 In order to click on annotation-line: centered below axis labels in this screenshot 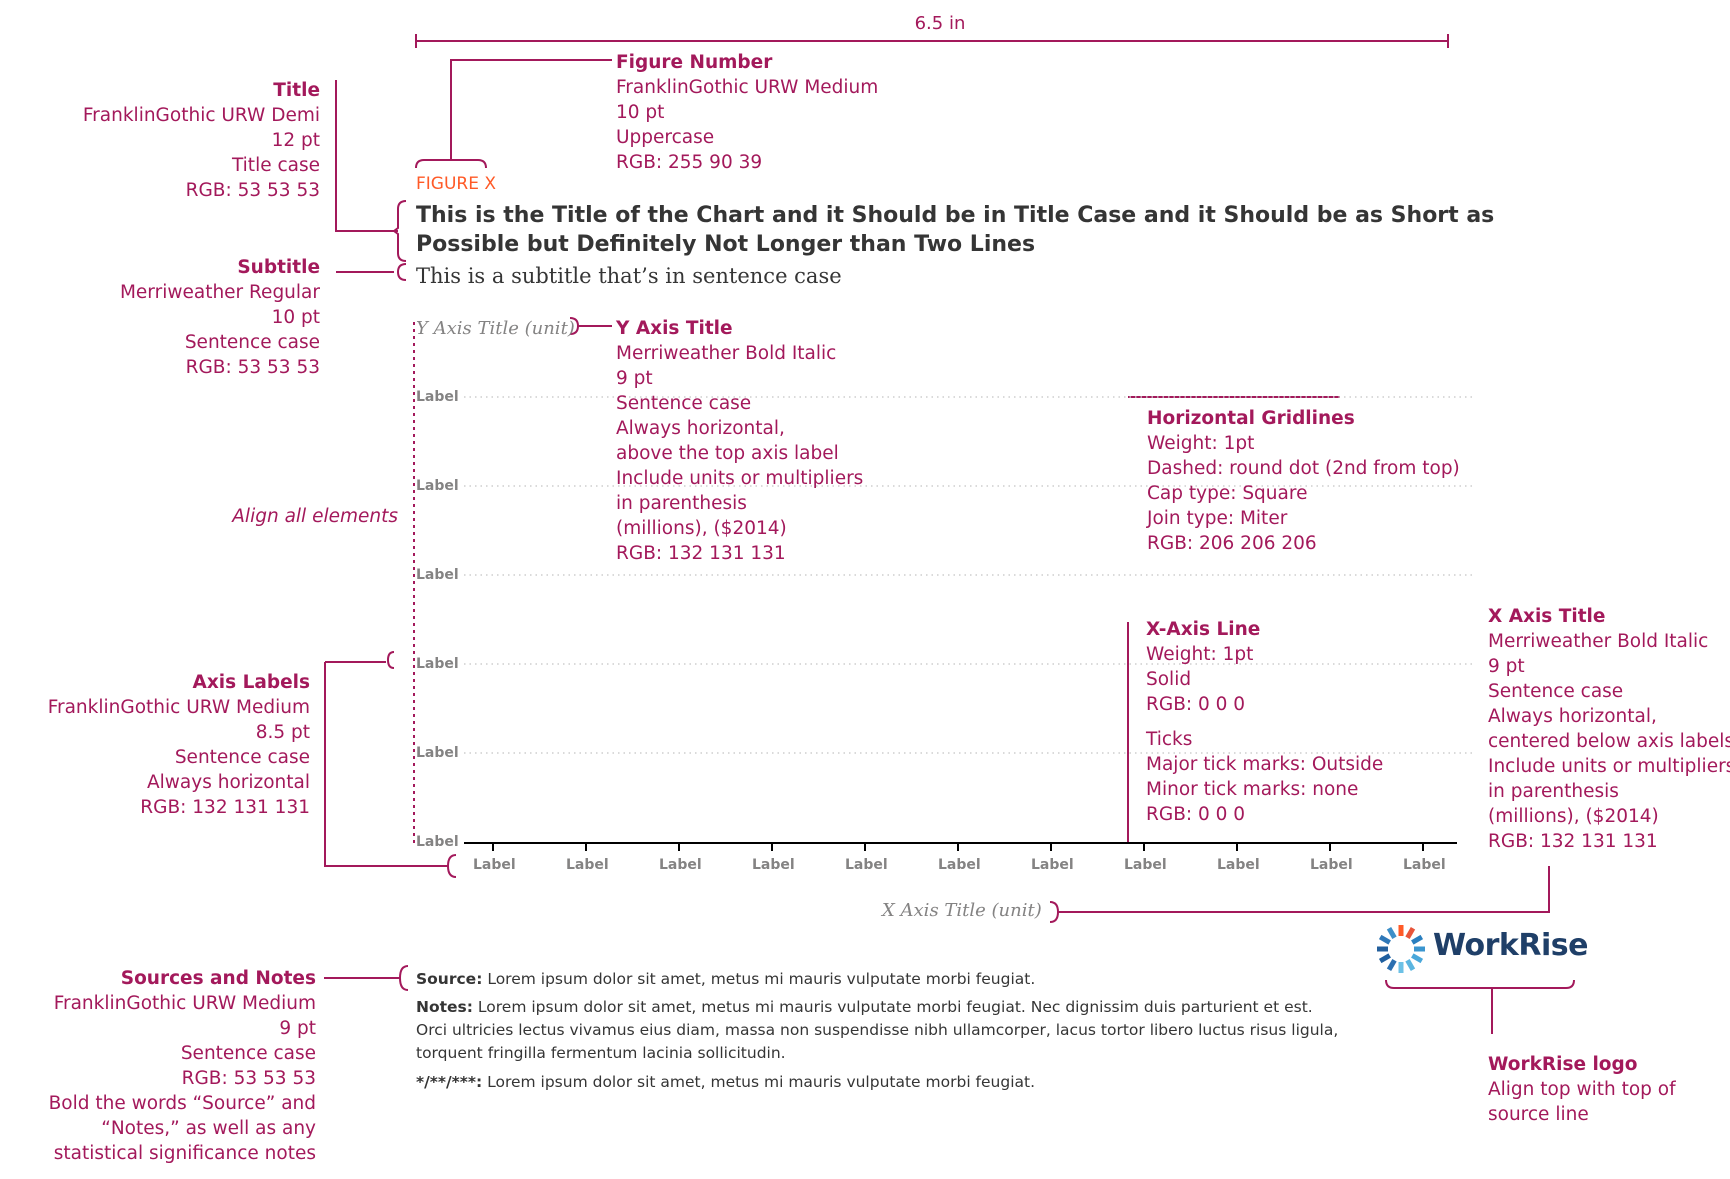, I will do `click(1609, 741)`.